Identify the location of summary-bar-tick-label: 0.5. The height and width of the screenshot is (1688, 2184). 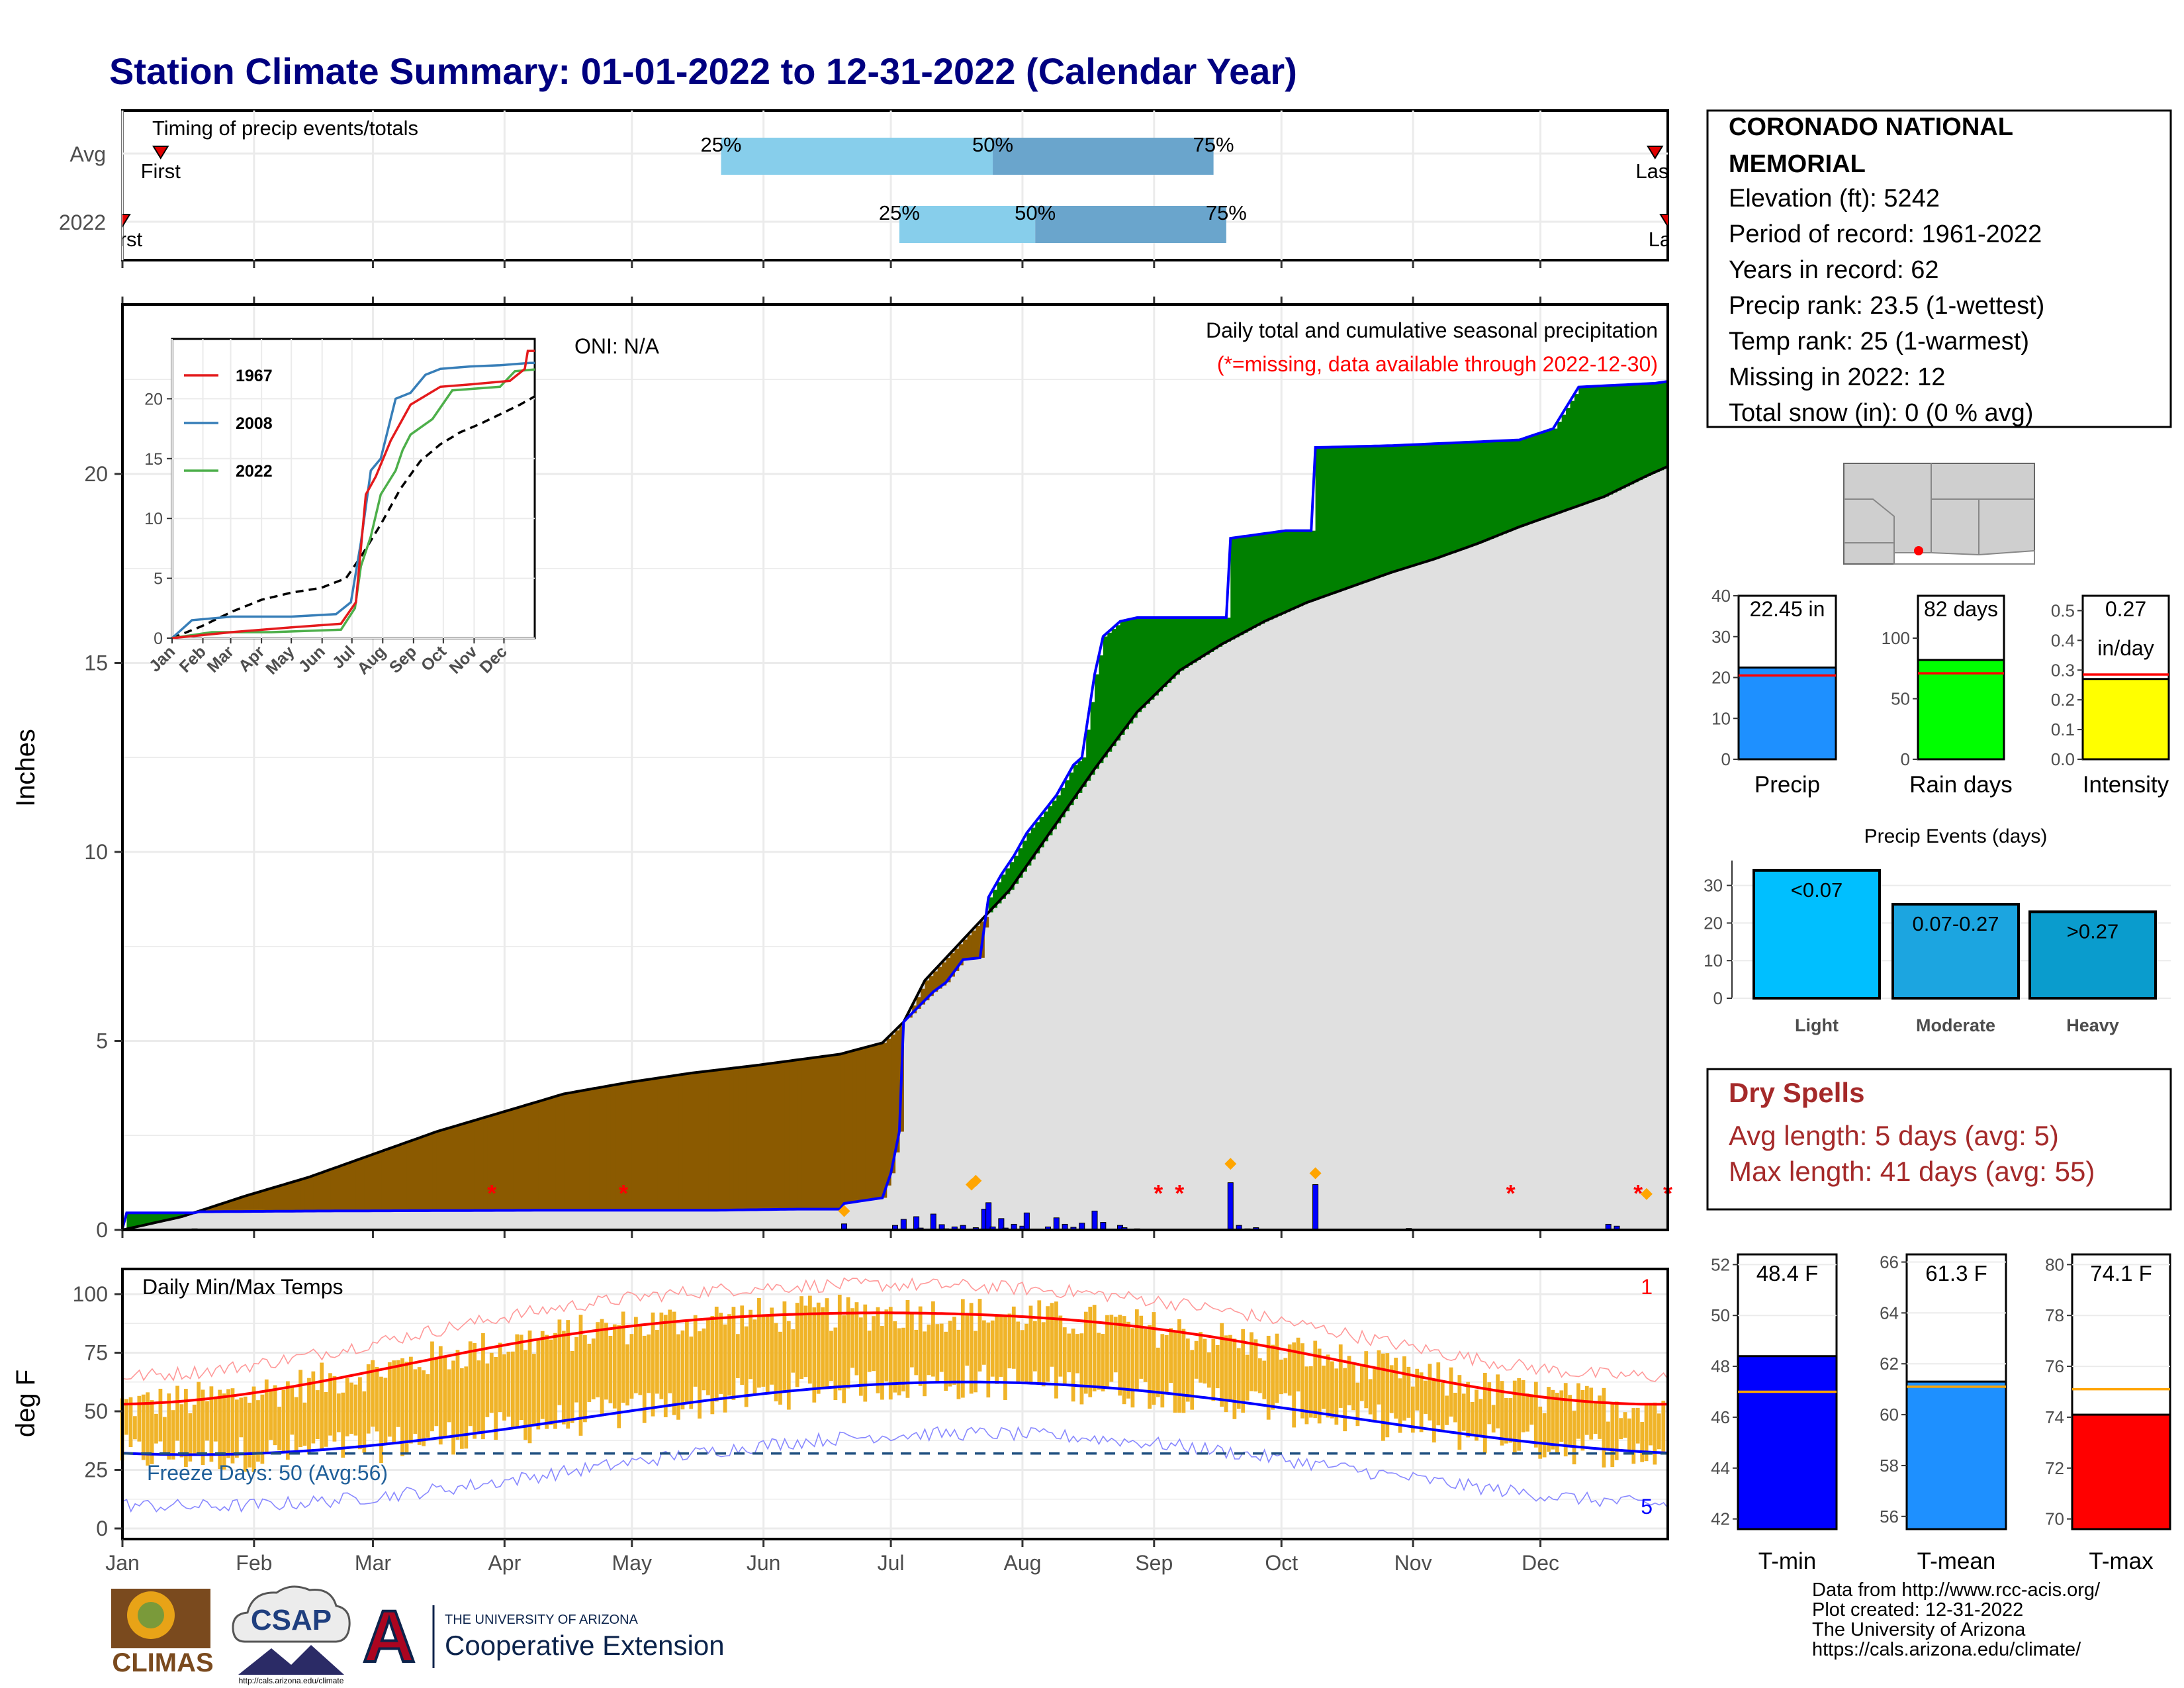
(2063, 610).